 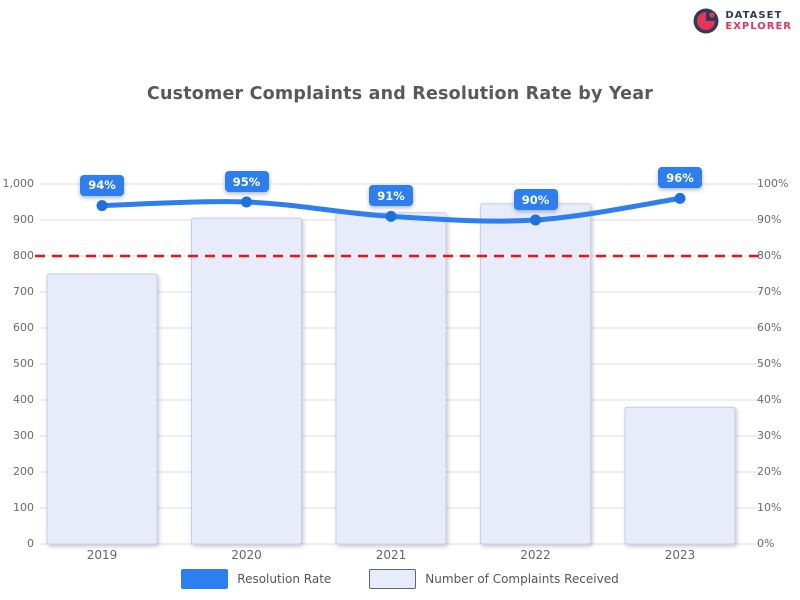 What do you see at coordinates (680, 178) in the screenshot?
I see `point-badge-2023: 96%` at bounding box center [680, 178].